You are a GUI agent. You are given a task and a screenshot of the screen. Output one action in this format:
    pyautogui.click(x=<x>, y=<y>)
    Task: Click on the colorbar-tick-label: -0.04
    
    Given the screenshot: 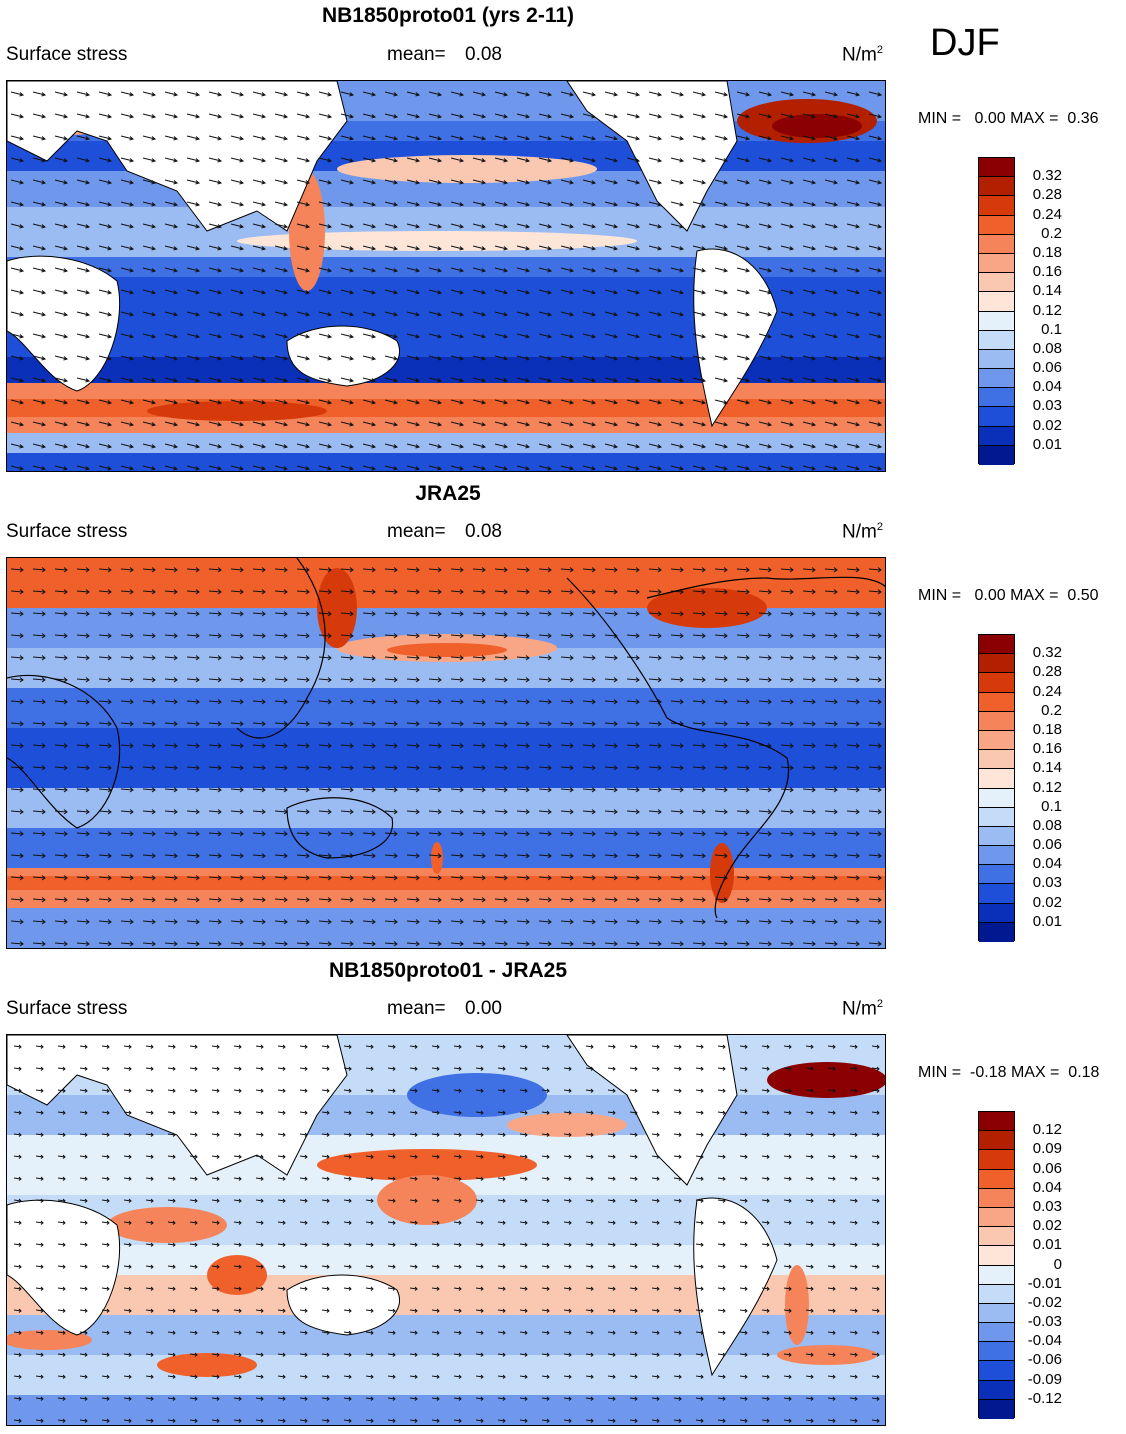 What is the action you would take?
    pyautogui.click(x=1044, y=1341)
    